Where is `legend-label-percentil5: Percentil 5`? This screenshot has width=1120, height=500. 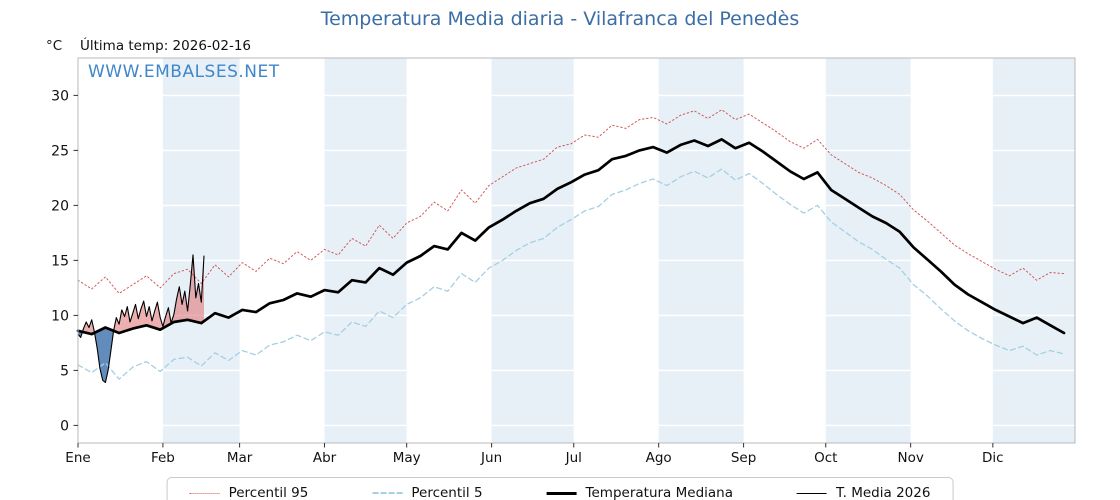
legend-label-percentil5: Percentil 5 is located at coordinates (447, 492).